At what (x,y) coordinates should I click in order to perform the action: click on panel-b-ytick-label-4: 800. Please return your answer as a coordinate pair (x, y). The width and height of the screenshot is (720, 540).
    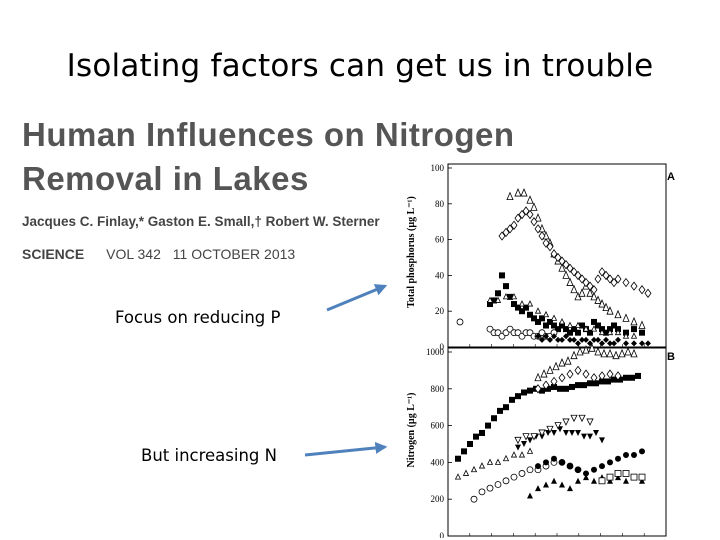
    Looking at the image, I should click on (438, 389).